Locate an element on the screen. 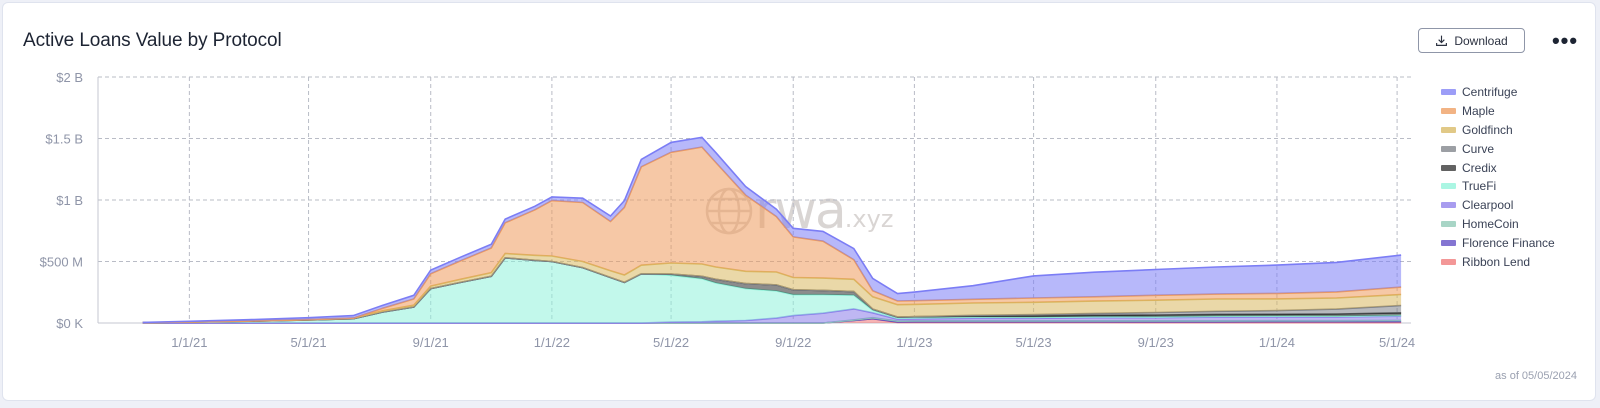 The image size is (1600, 408). legend-label: Curve is located at coordinates (1478, 148).